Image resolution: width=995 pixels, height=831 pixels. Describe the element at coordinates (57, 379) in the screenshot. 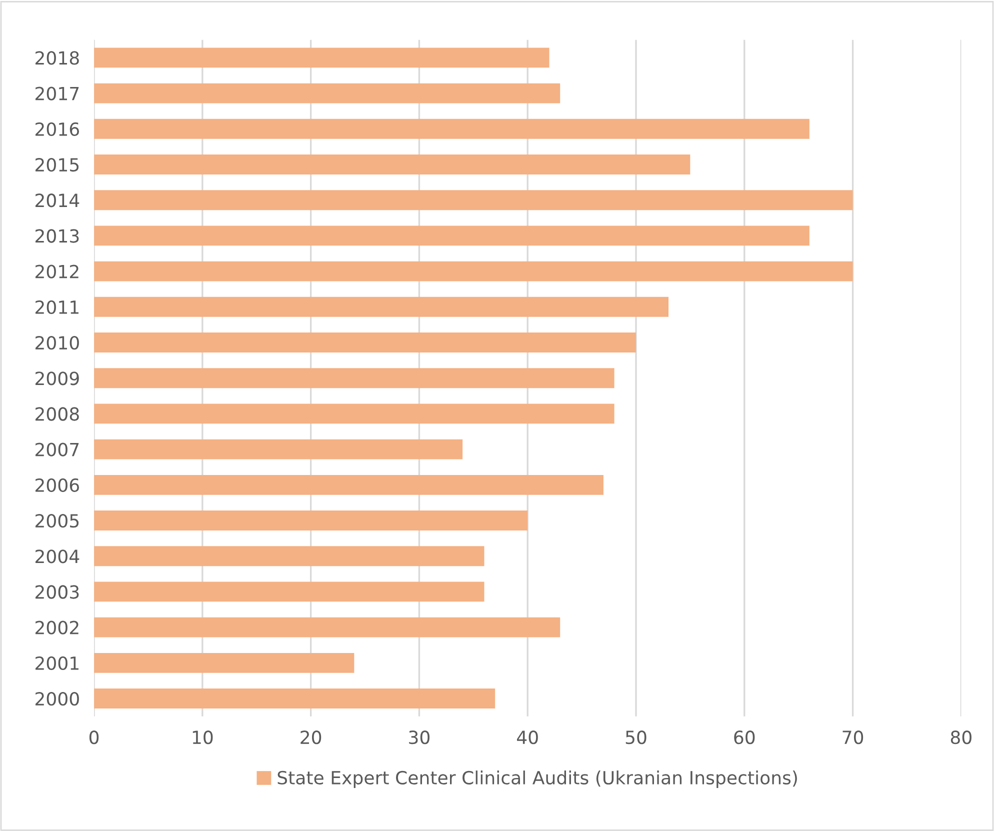

I see `y-tick-label: 2009` at that location.